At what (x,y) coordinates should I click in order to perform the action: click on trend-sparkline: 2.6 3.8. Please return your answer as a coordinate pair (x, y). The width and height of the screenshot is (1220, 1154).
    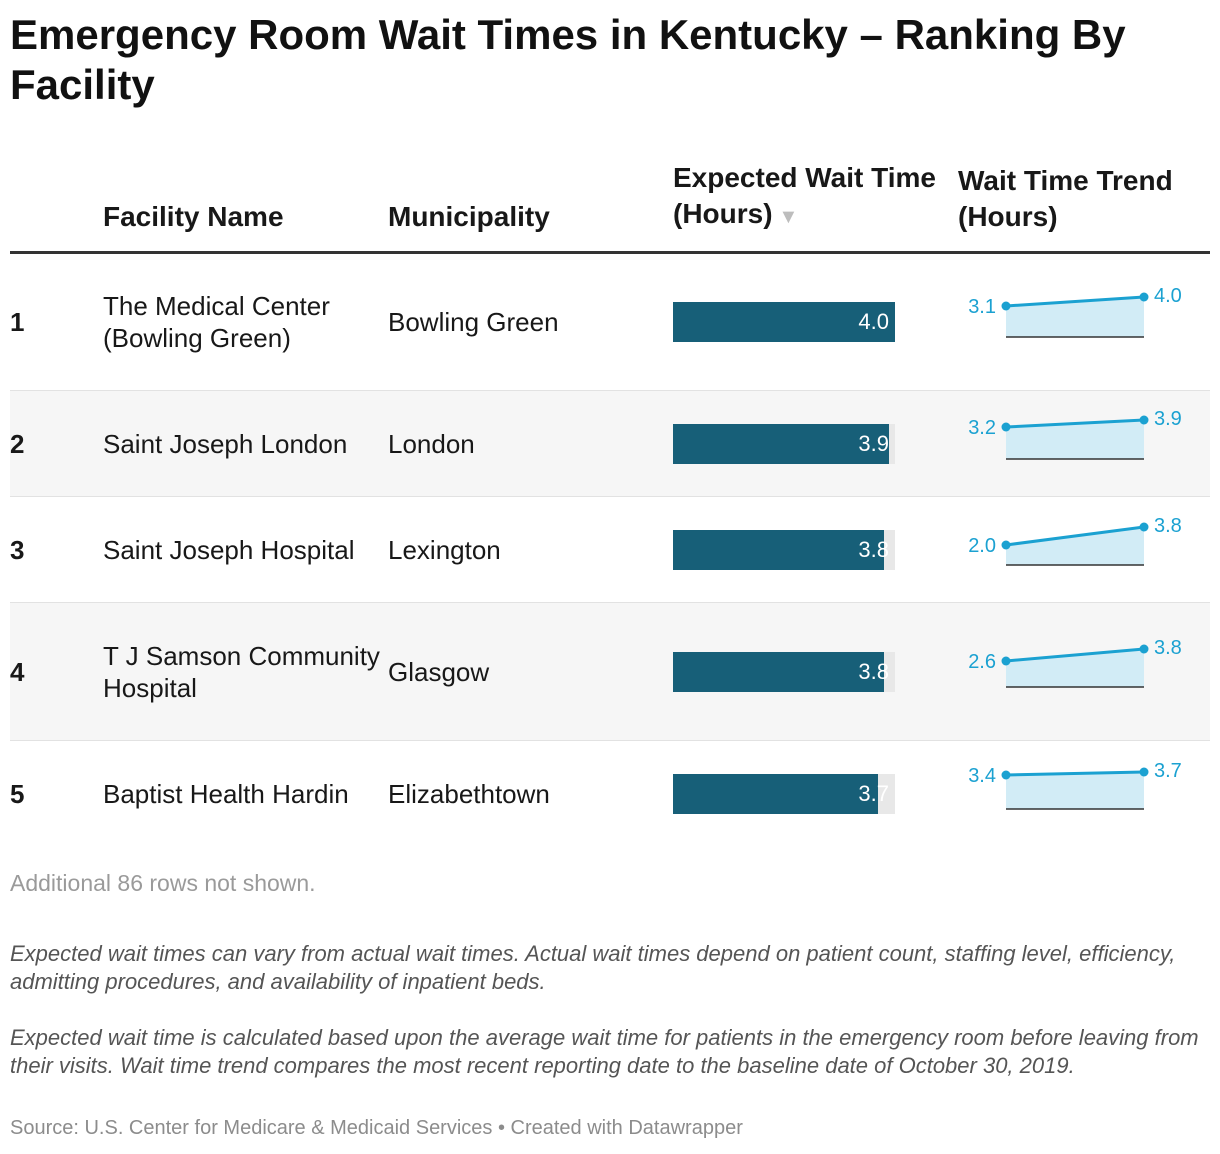
    Looking at the image, I should click on (1075, 662).